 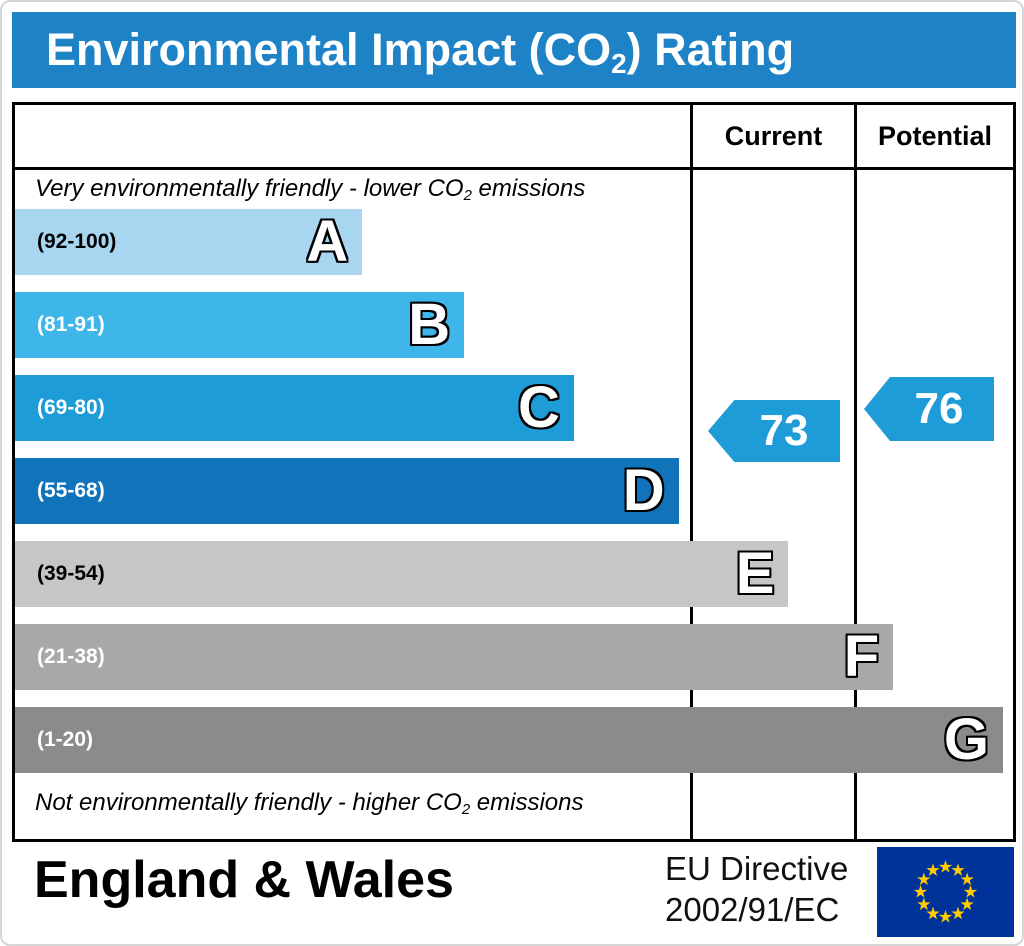 What do you see at coordinates (514, 168) in the screenshot?
I see `header-divider` at bounding box center [514, 168].